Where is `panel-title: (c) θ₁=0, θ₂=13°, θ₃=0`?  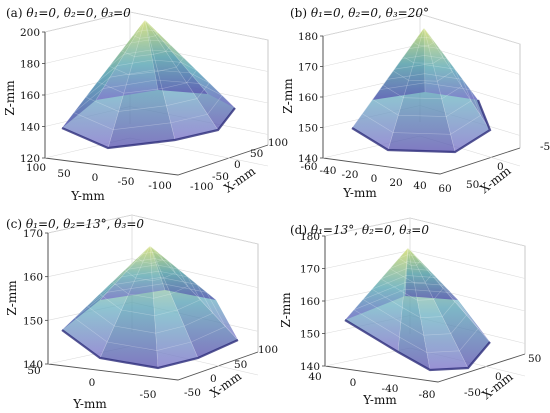
panel-title: (c) θ₁=0, θ₂=13°, θ₃=0 is located at coordinates (75, 224).